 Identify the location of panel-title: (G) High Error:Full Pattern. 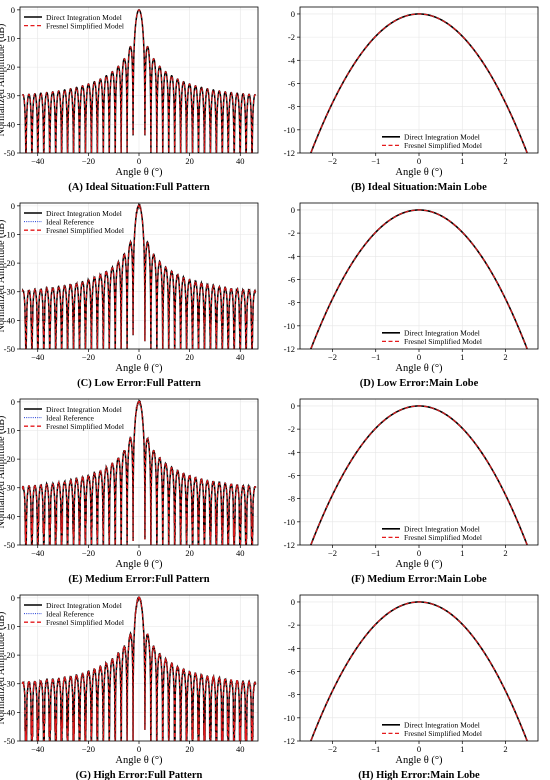
(139, 775).